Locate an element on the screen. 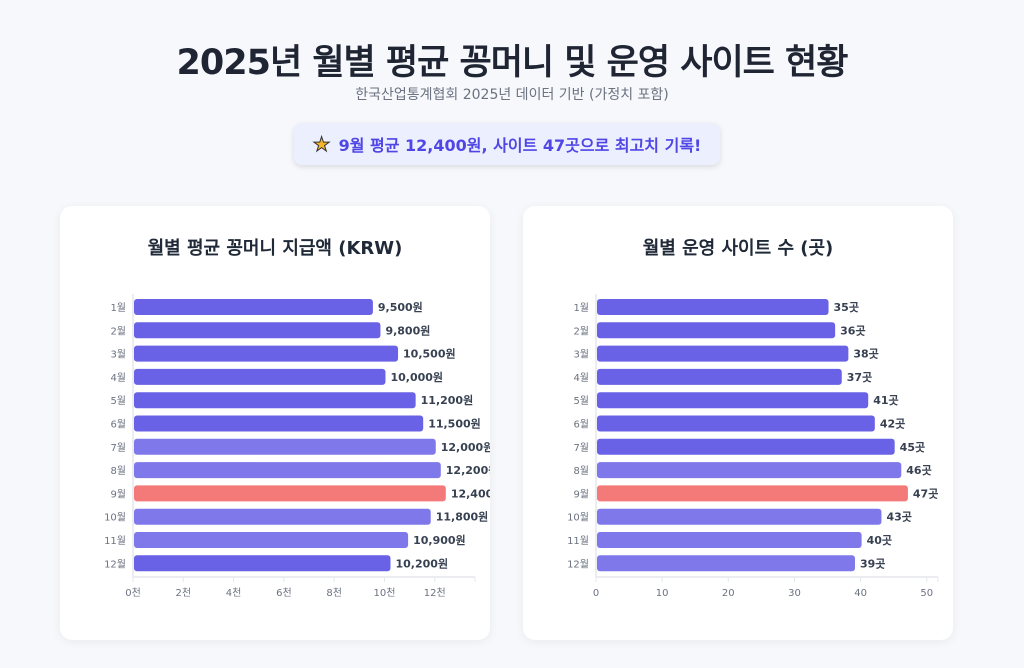 The width and height of the screenshot is (1024, 668). data-label: 10,000원 is located at coordinates (416, 377).